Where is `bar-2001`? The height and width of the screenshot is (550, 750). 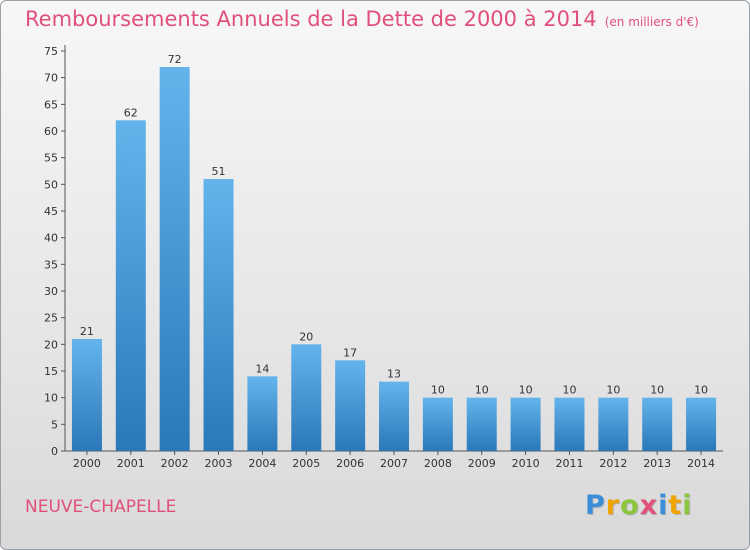
bar-2001 is located at coordinates (130, 285).